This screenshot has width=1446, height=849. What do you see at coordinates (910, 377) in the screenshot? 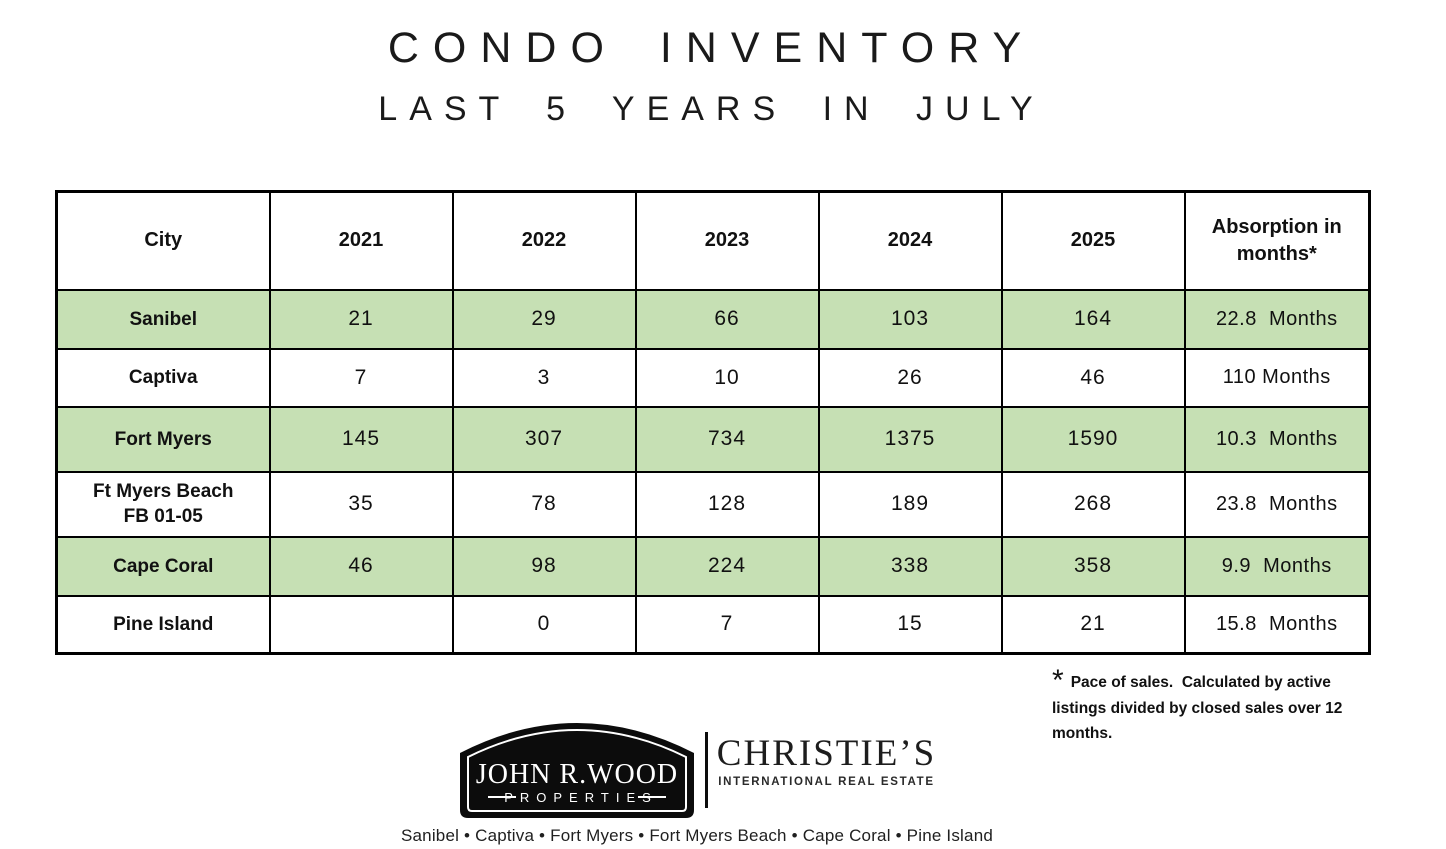
I see `value-2024: 26` at bounding box center [910, 377].